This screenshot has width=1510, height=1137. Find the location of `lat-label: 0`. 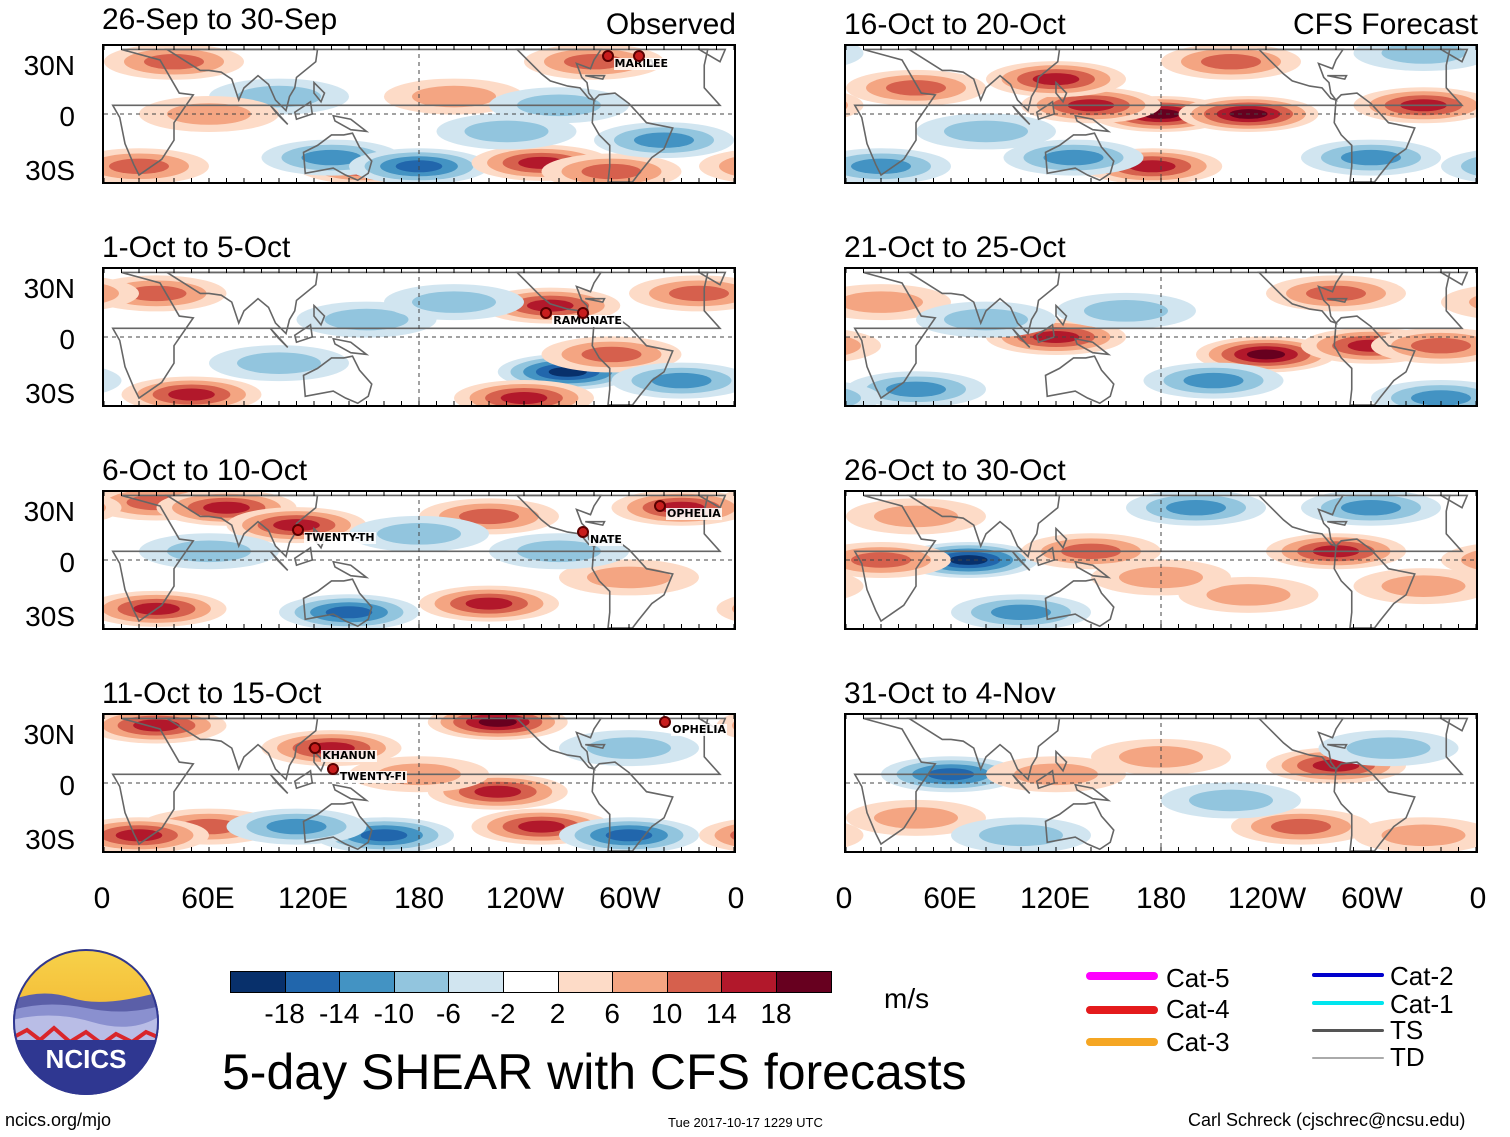

lat-label: 0 is located at coordinates (67, 339).